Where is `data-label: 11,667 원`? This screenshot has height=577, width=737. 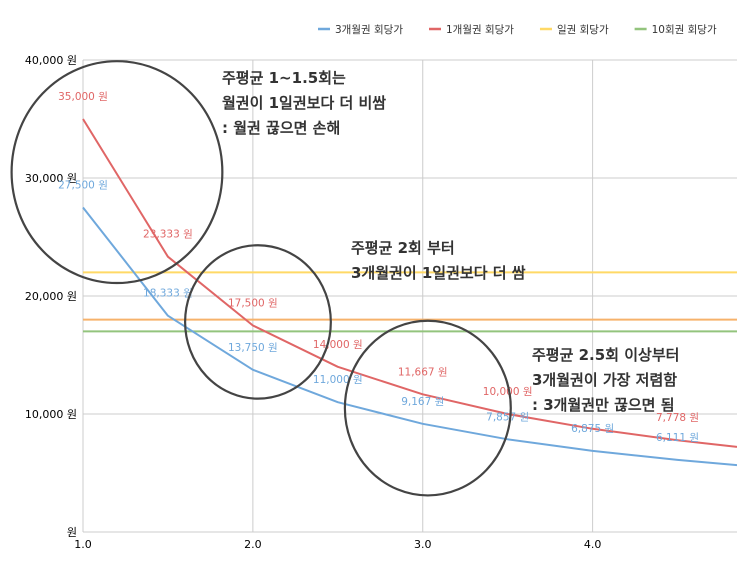 data-label: 11,667 원 is located at coordinates (423, 372).